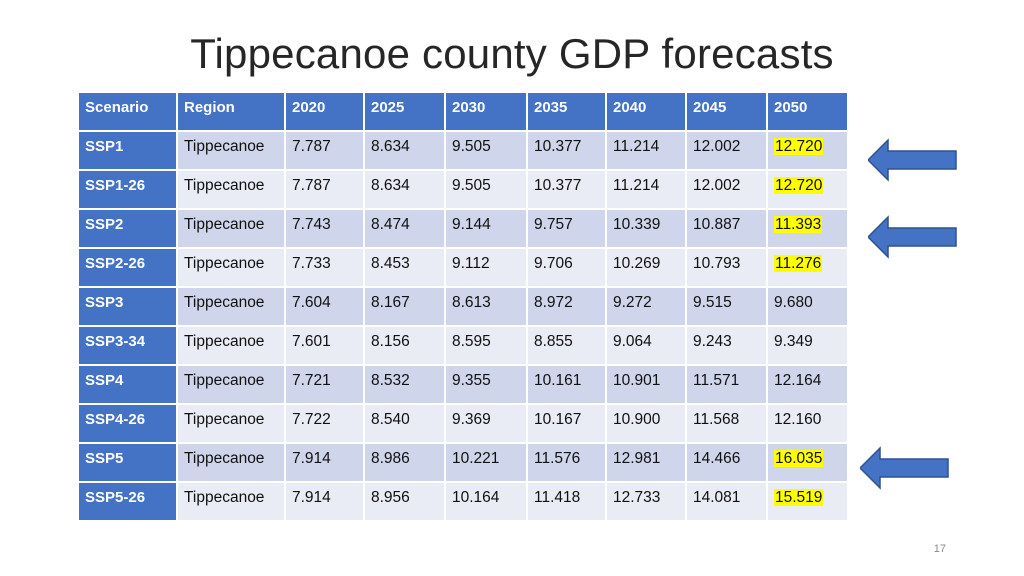 This screenshot has width=1024, height=576. Describe the element at coordinates (127, 306) in the screenshot. I see `cell-scenario: SSP3` at that location.